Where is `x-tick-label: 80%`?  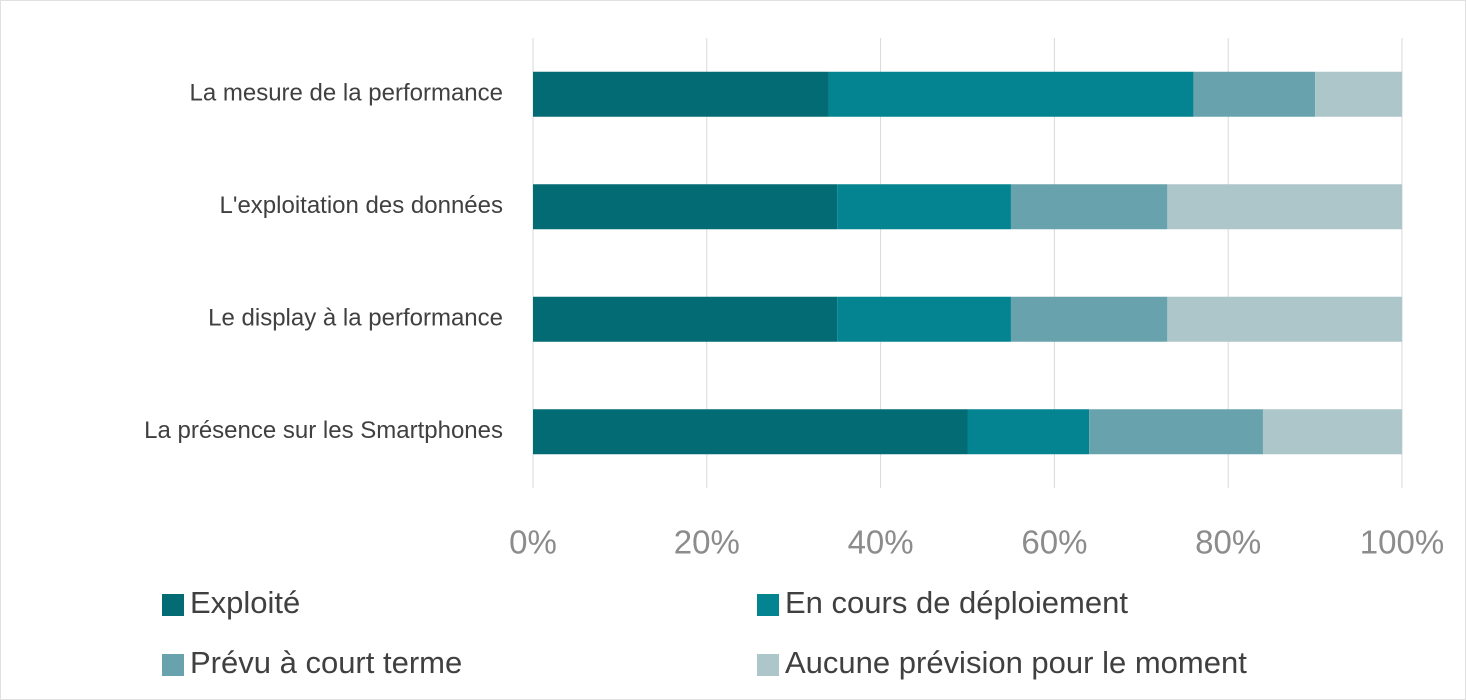 x-tick-label: 80% is located at coordinates (1228, 542).